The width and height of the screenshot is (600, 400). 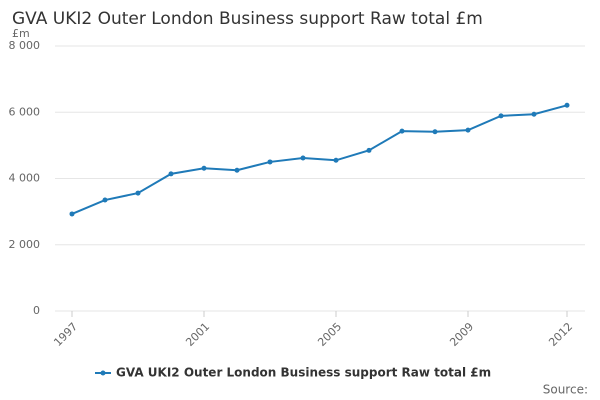 I want to click on y-tick-label: 2 000, so click(x=25, y=244).